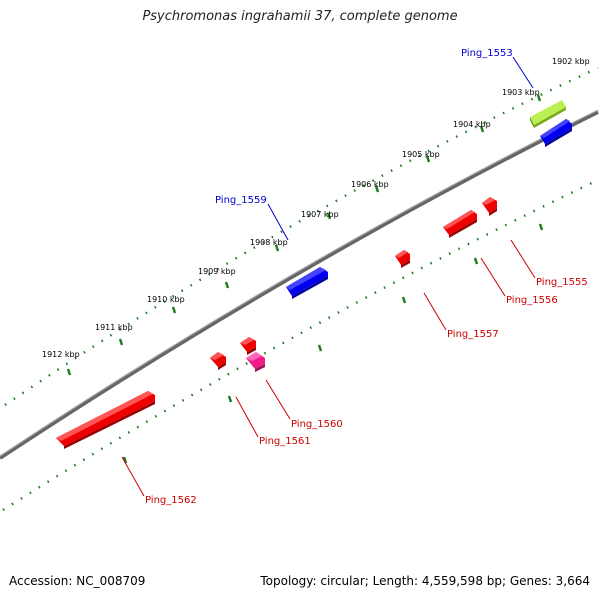 The width and height of the screenshot is (600, 600). I want to click on gene-label-ping-1559: Ping_1559, so click(241, 200).